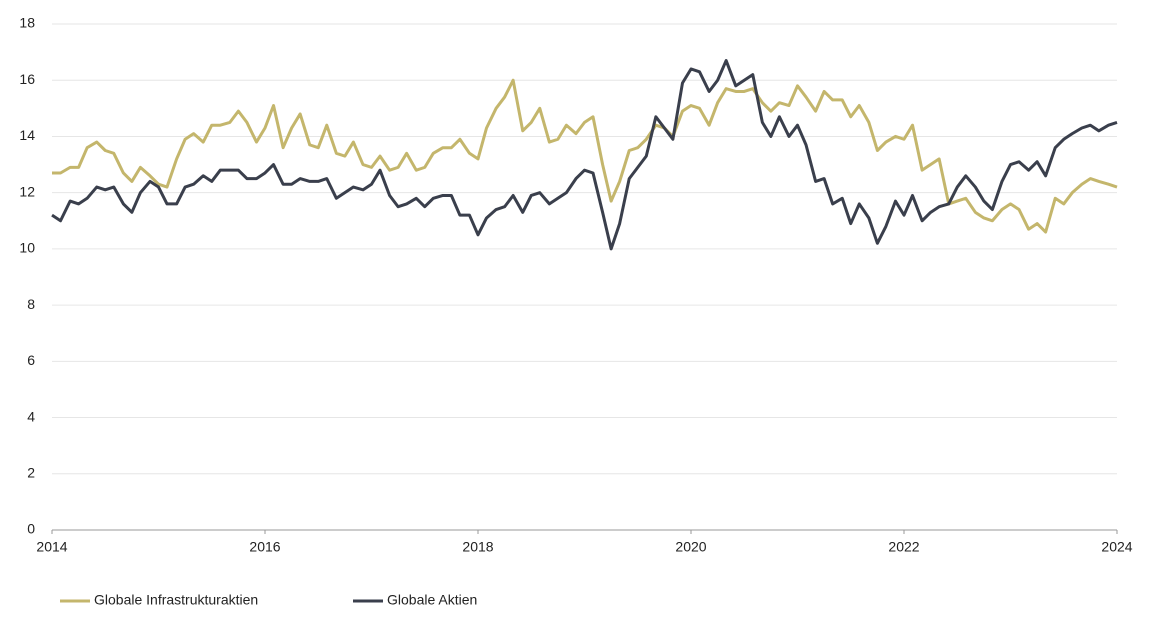  Describe the element at coordinates (31, 472) in the screenshot. I see `y-tick-label: 2` at that location.